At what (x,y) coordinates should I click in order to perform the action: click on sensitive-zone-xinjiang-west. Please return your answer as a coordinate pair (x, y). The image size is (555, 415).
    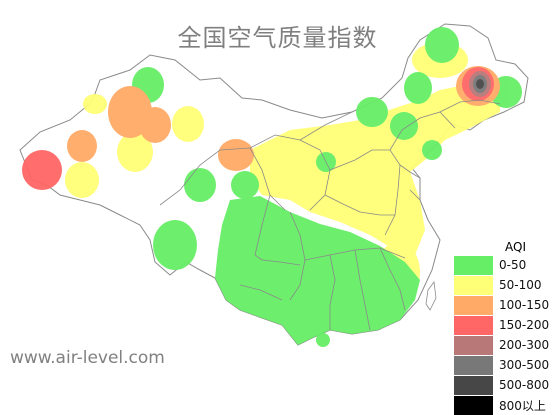
    Looking at the image, I should click on (82, 146).